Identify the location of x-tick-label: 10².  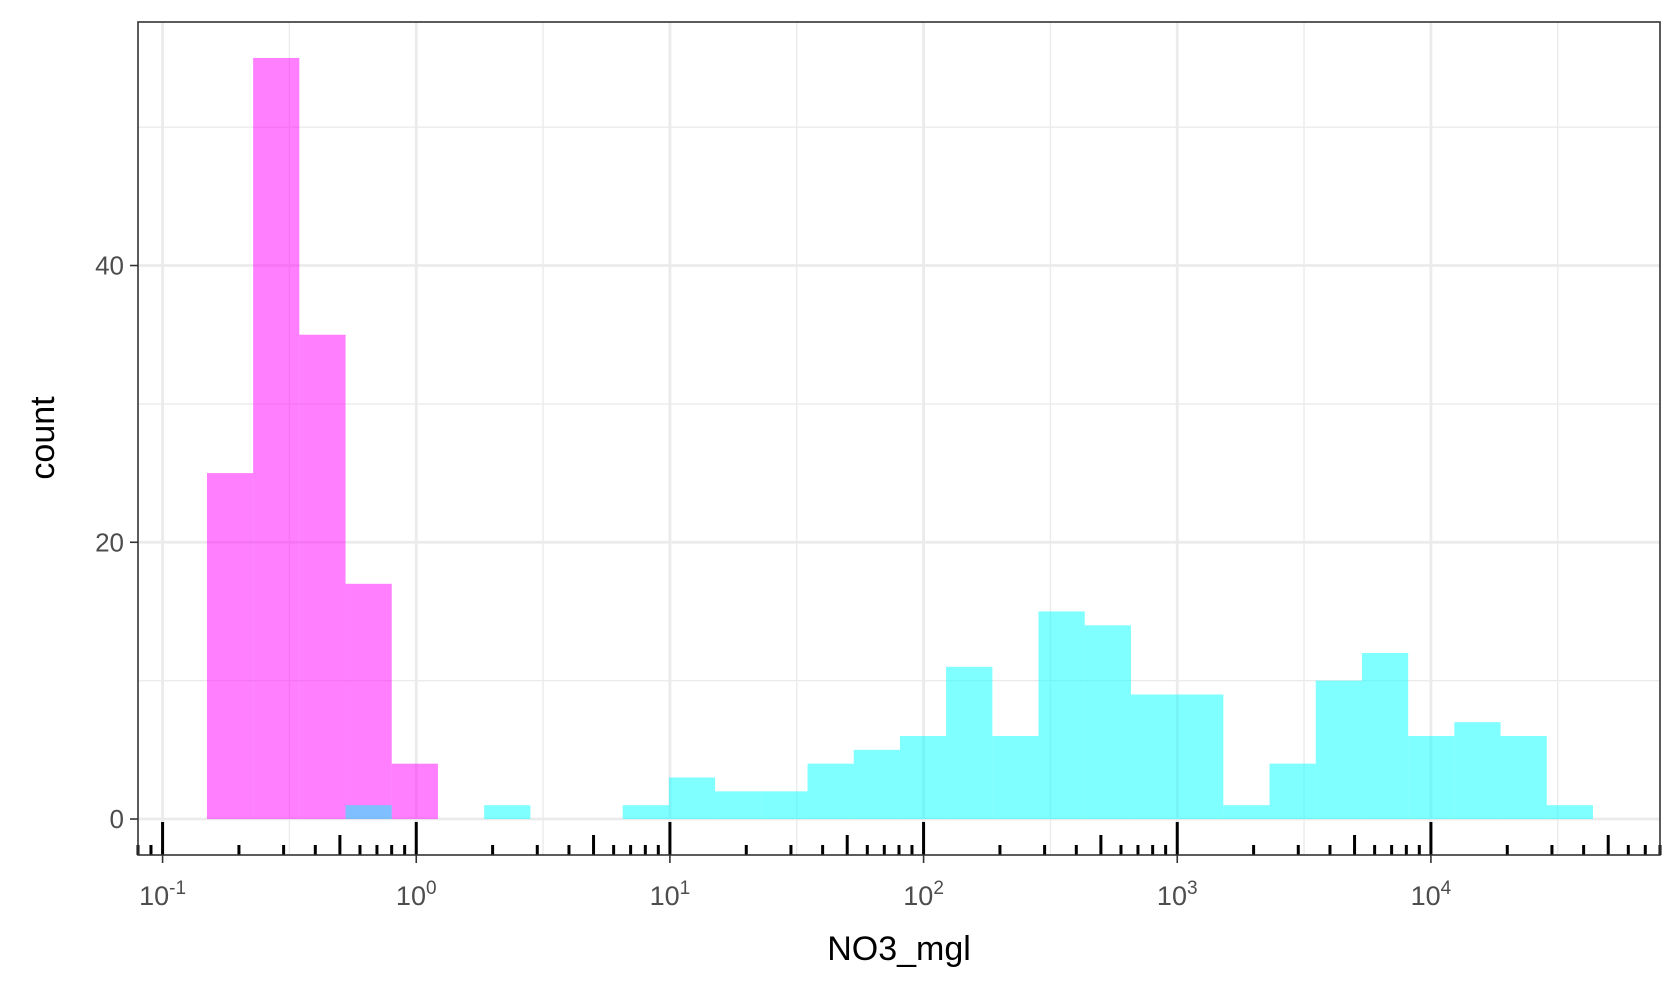
(923, 894).